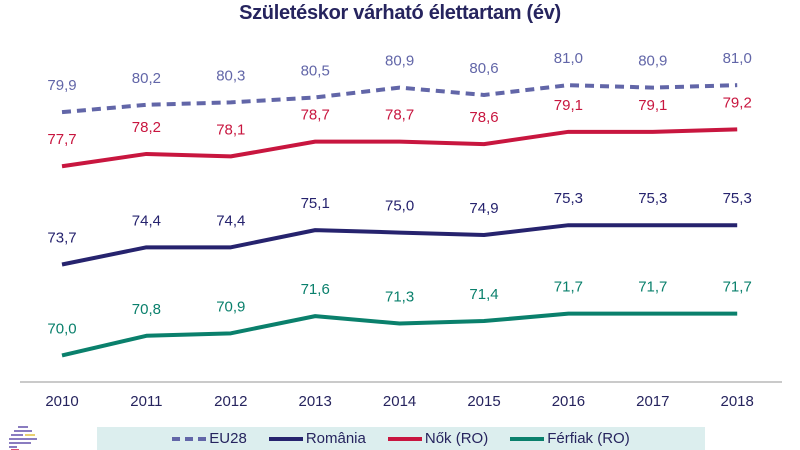  What do you see at coordinates (230, 401) in the screenshot?
I see `x-tick-label: 2012` at bounding box center [230, 401].